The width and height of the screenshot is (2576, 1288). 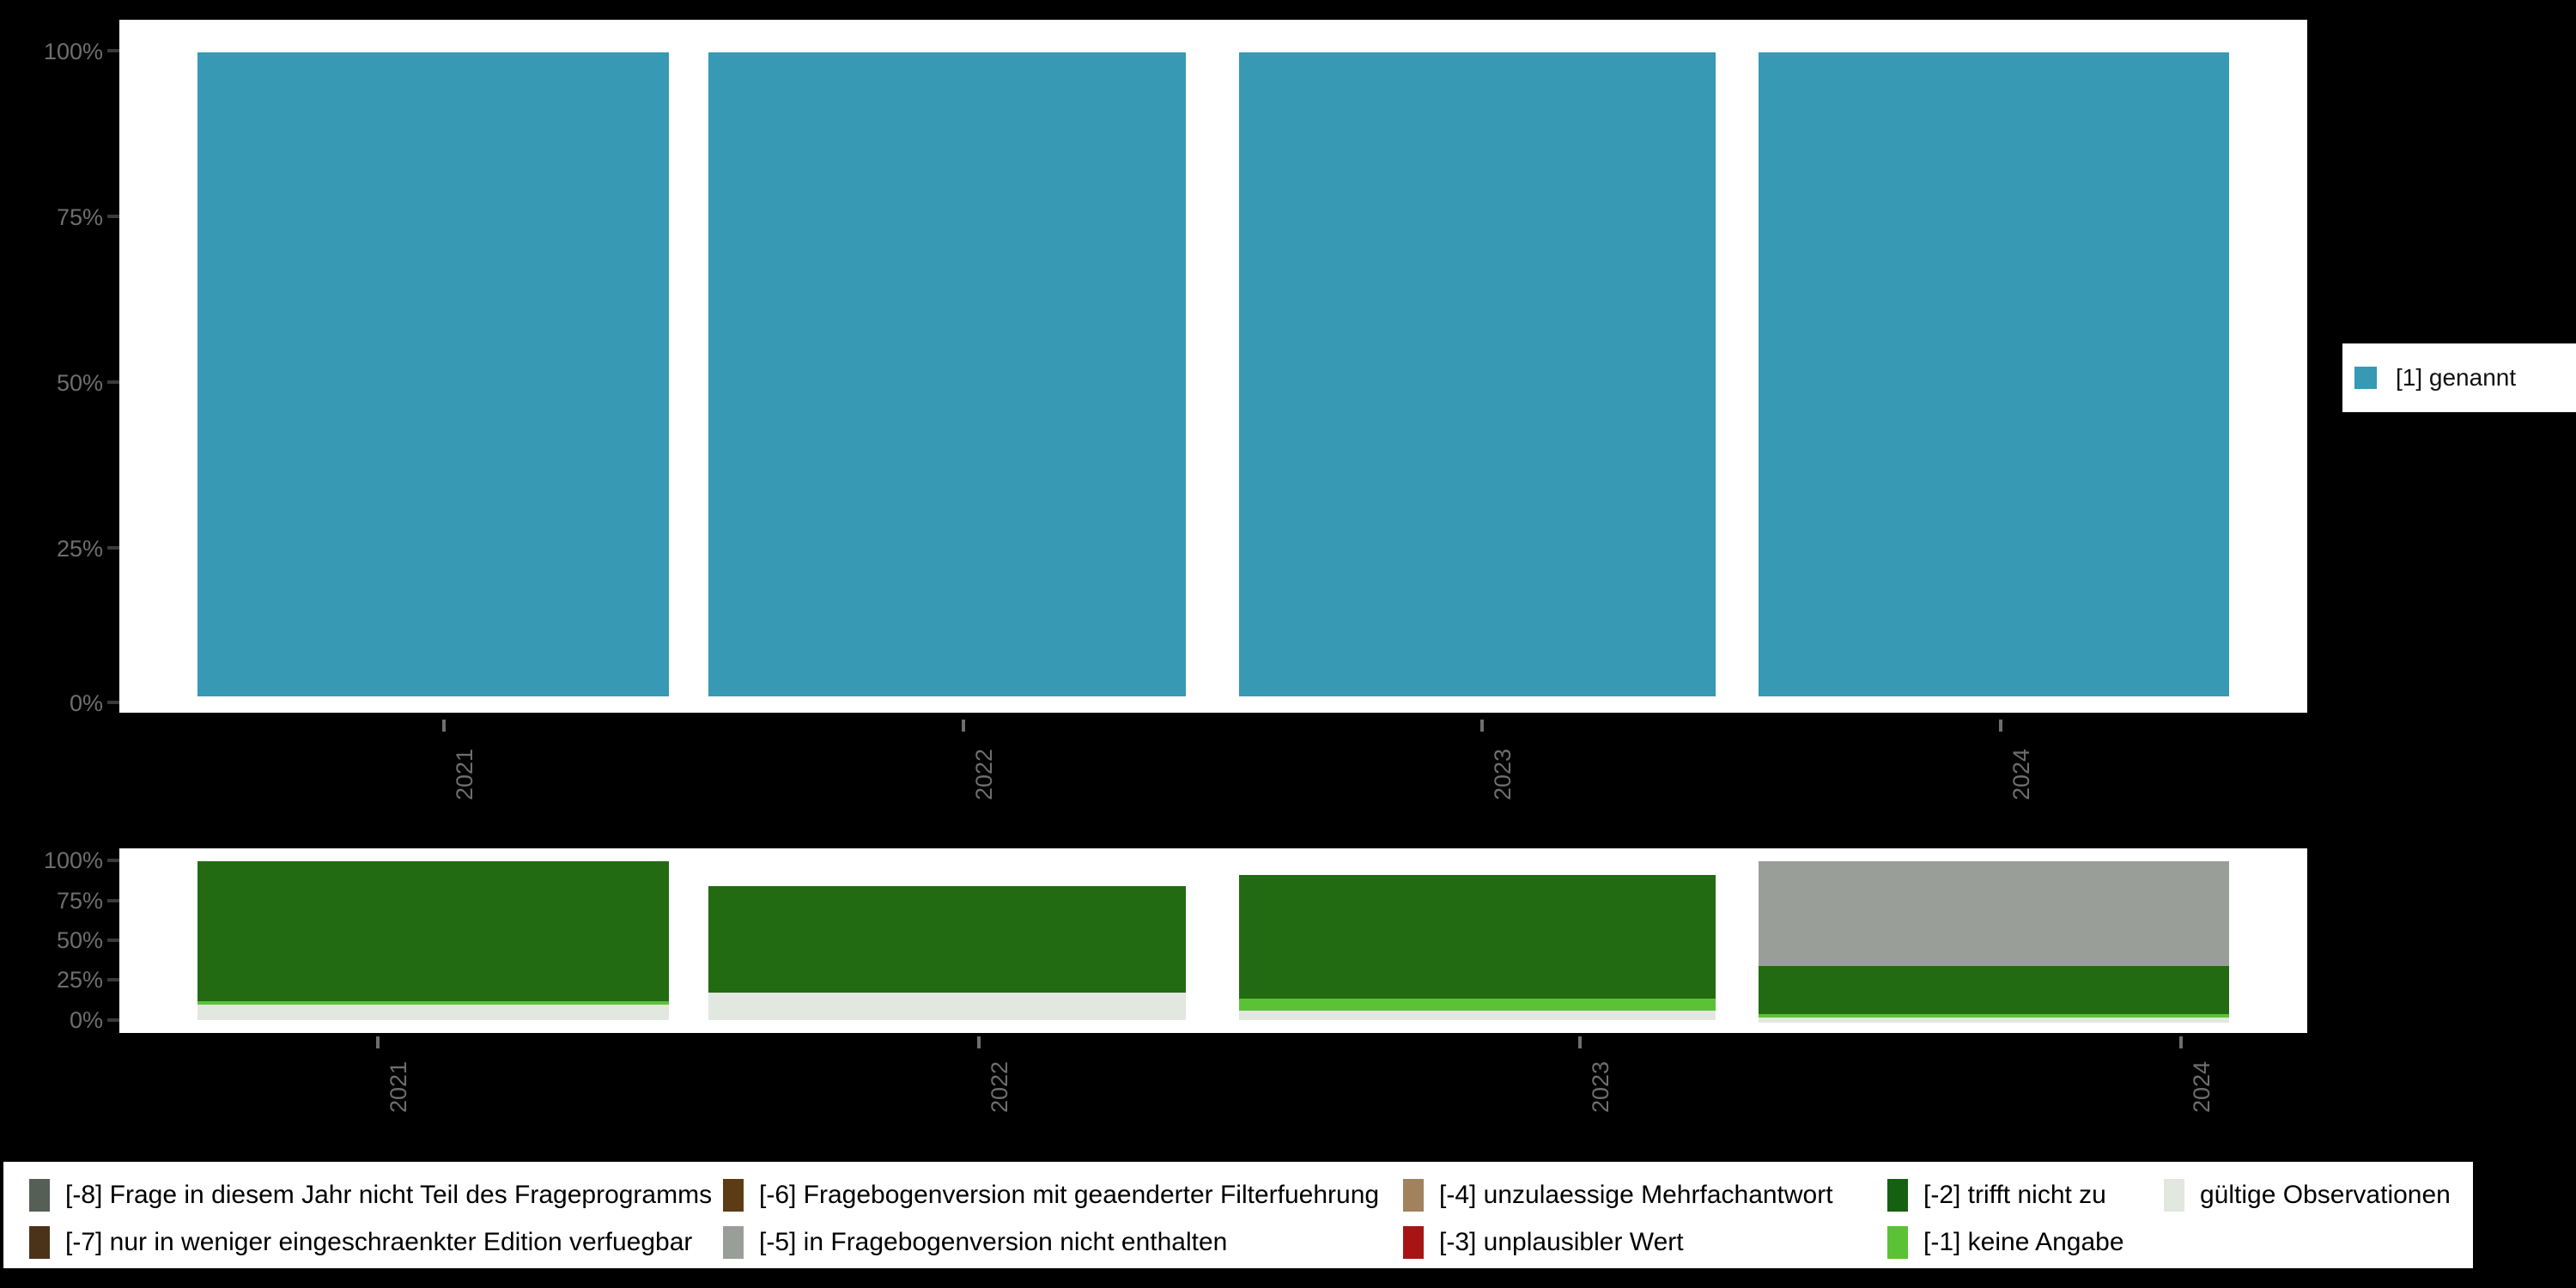 I want to click on legend-label-minus2: [-2] trifft nicht zu, so click(x=2014, y=1195).